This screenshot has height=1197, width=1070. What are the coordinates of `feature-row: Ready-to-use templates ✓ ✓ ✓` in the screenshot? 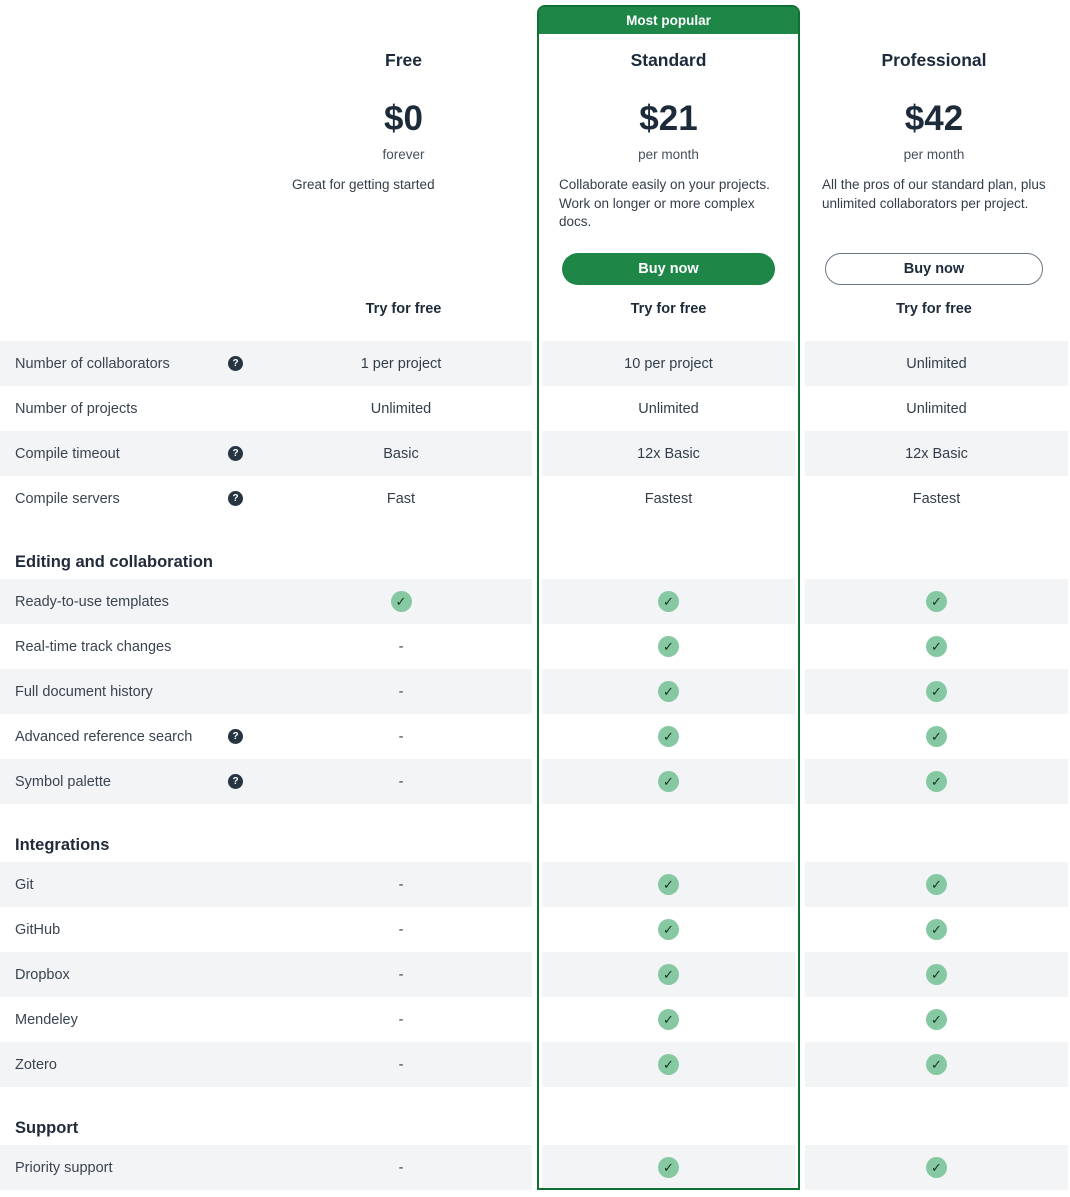 It's located at (534, 601).